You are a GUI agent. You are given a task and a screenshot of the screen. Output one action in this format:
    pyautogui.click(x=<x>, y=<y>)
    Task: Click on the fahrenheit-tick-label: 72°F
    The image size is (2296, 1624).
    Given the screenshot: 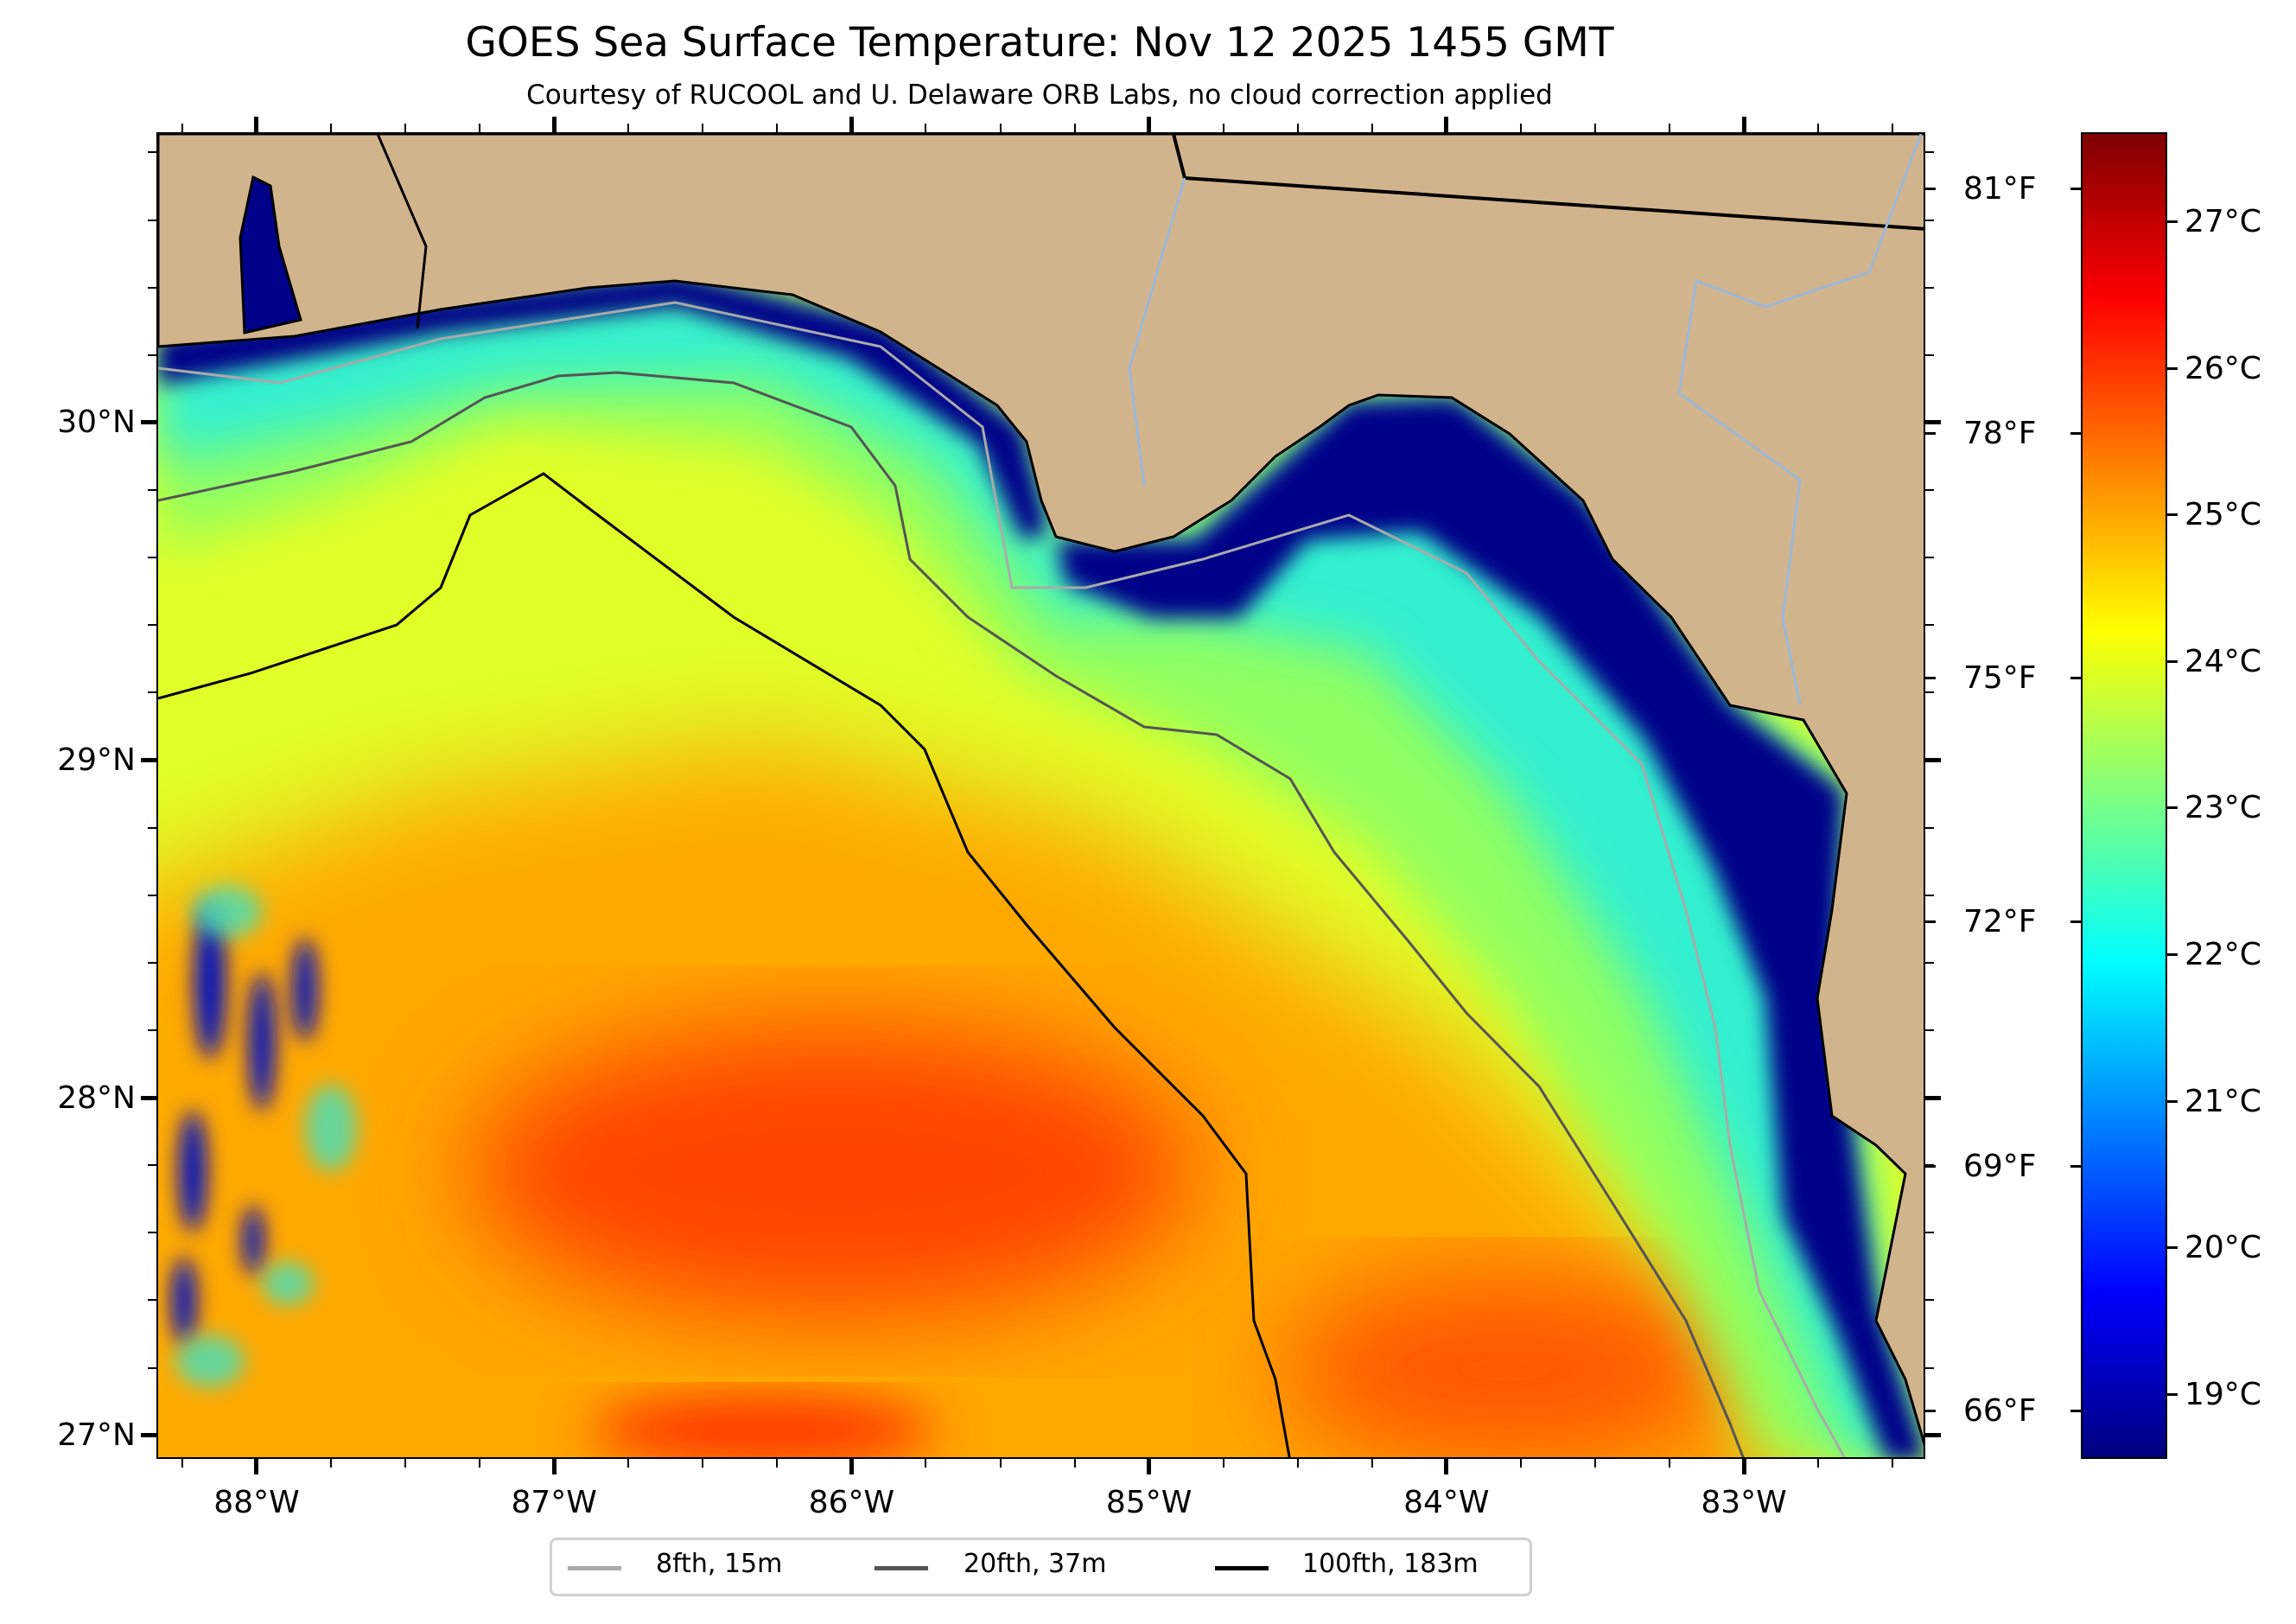 What is the action you would take?
    pyautogui.click(x=2000, y=922)
    